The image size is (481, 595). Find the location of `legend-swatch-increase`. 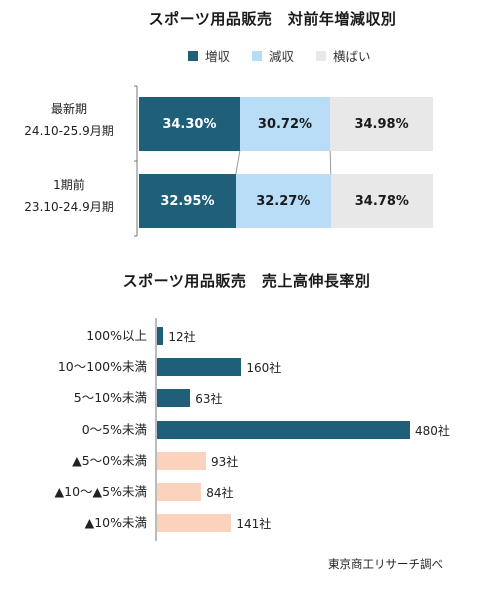

legend-swatch-increase is located at coordinates (193, 55).